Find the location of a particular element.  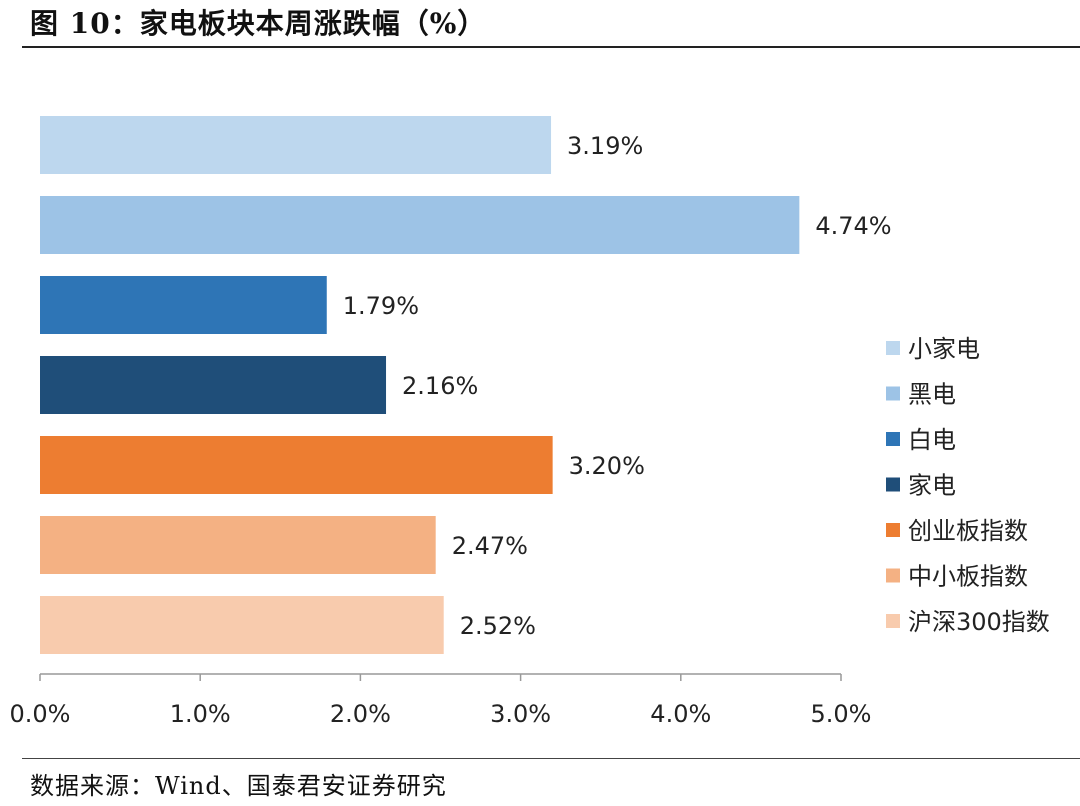

legend-label-4: 家电 is located at coordinates (932, 486).